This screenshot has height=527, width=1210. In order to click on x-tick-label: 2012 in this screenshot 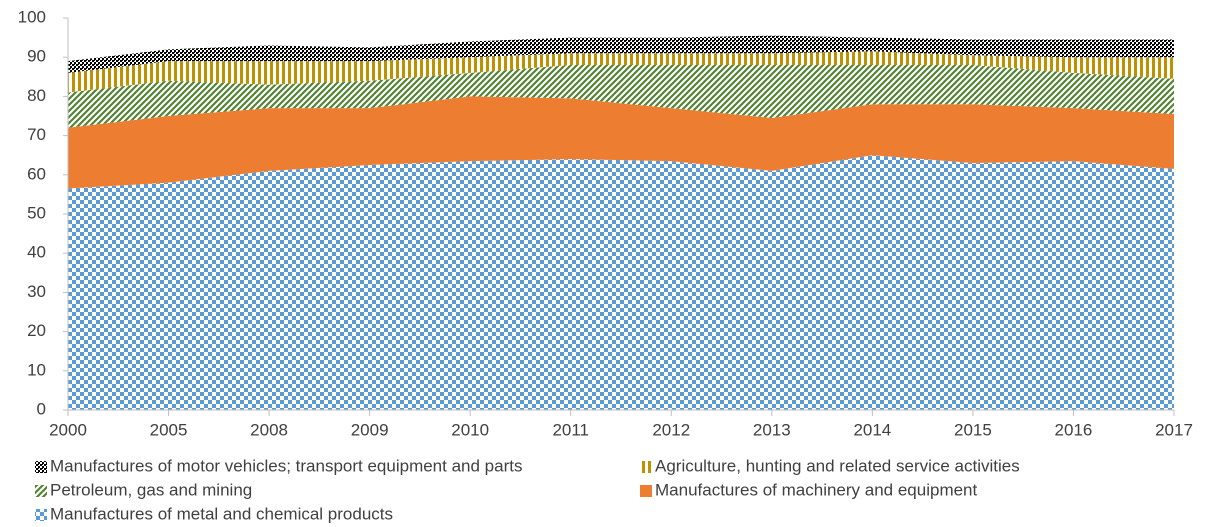, I will do `click(671, 429)`.